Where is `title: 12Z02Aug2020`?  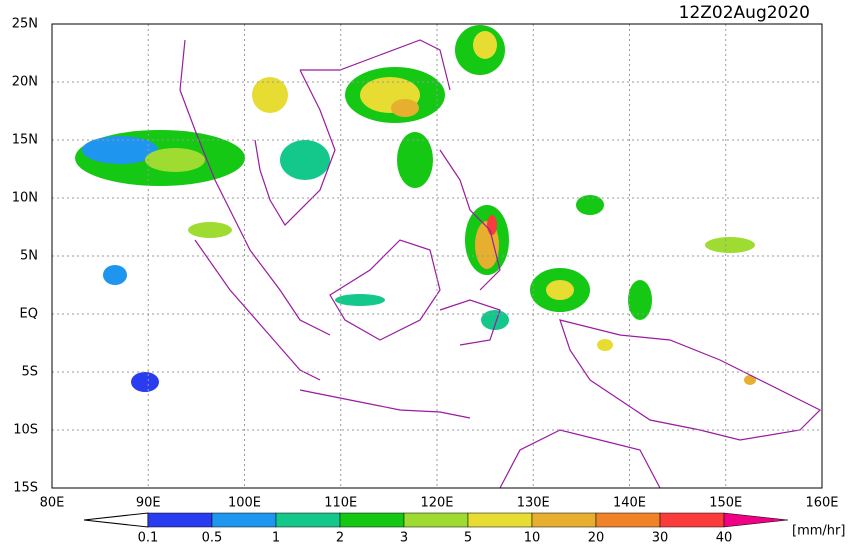
title: 12Z02Aug2020 is located at coordinates (744, 13).